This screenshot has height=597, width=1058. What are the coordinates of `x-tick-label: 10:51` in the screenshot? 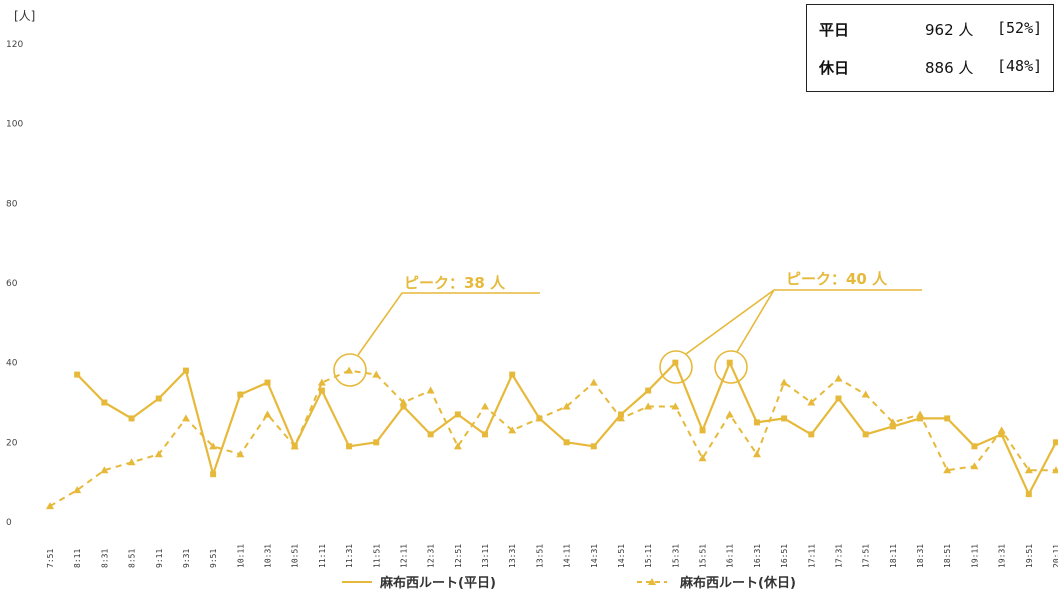 It's located at (295, 556).